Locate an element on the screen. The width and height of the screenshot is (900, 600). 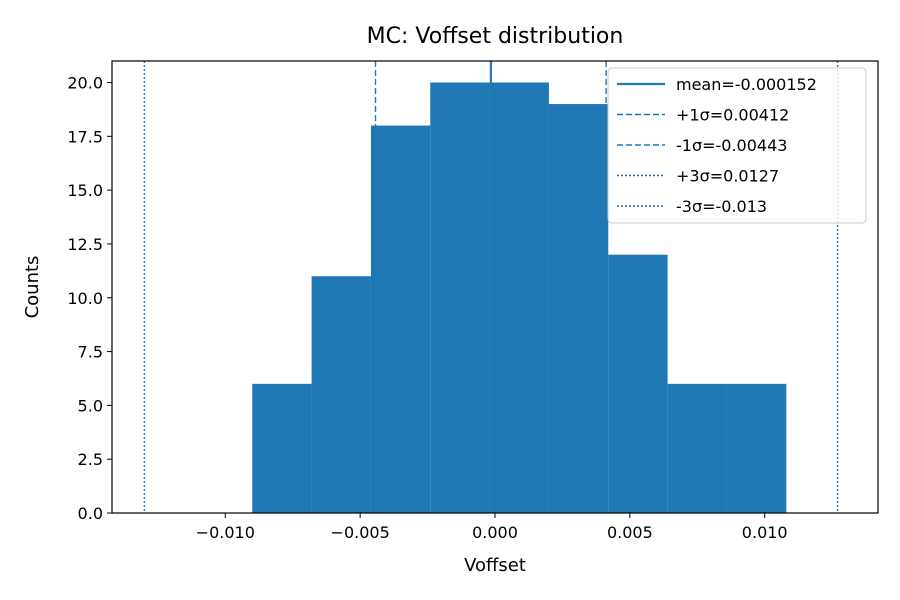
y-tick-label-3: 7.5 is located at coordinates (90, 352).